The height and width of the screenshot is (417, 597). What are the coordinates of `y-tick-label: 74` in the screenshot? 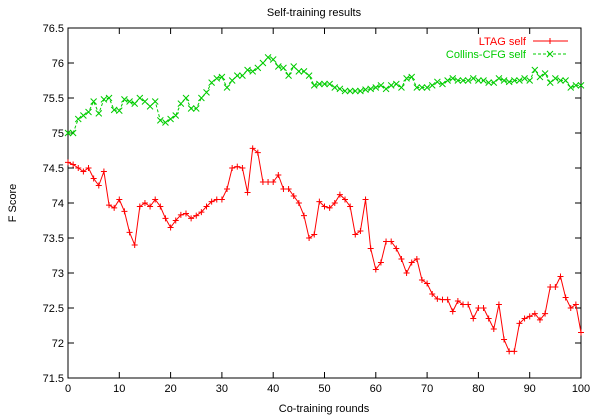 It's located at (58, 204).